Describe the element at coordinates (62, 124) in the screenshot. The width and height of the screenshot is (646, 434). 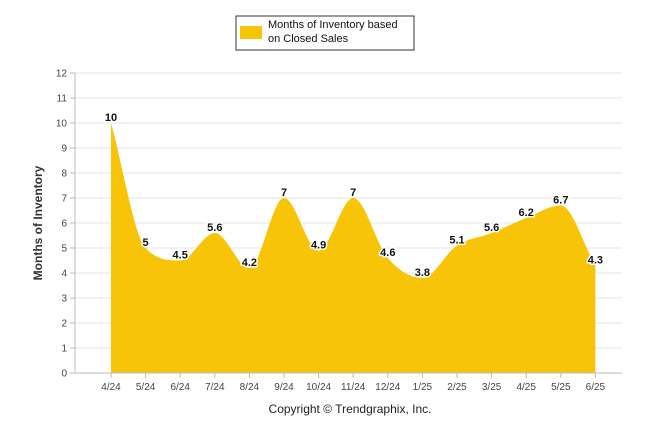
I see `y-tick-label: 10` at that location.